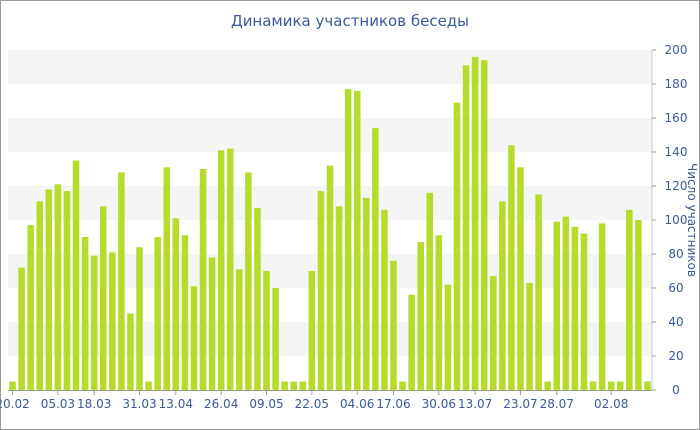  Describe the element at coordinates (676, 390) in the screenshot. I see `y-tick-label: 0` at that location.